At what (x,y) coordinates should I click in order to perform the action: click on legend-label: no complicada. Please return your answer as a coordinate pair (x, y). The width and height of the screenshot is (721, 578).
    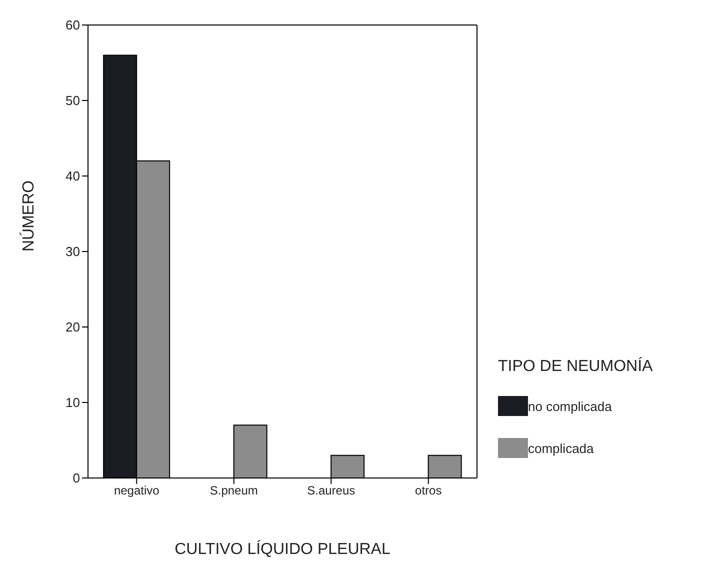
    Looking at the image, I should click on (570, 406).